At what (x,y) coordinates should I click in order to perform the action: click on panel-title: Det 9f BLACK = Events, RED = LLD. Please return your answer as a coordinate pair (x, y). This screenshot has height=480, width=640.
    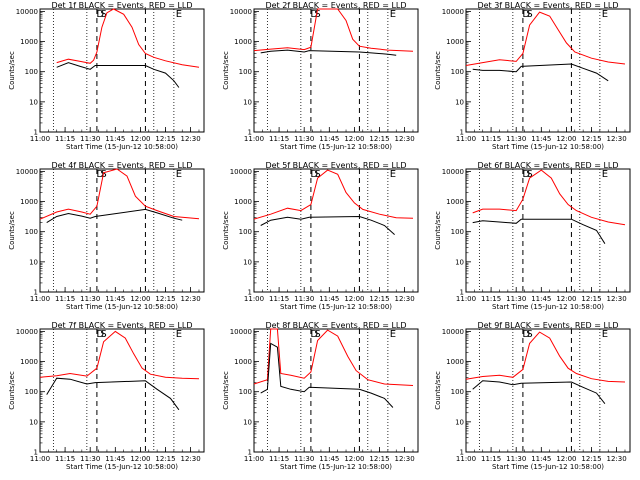
    Looking at the image, I should click on (547, 325).